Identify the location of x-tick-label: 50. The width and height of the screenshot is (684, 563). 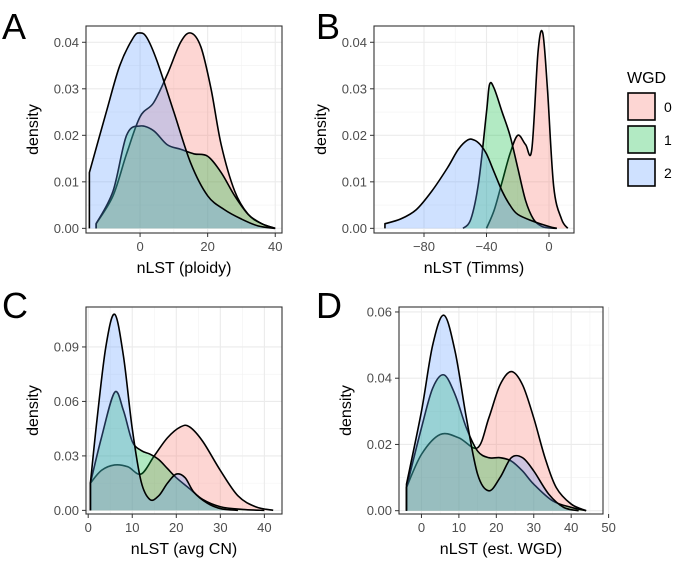
(608, 527).